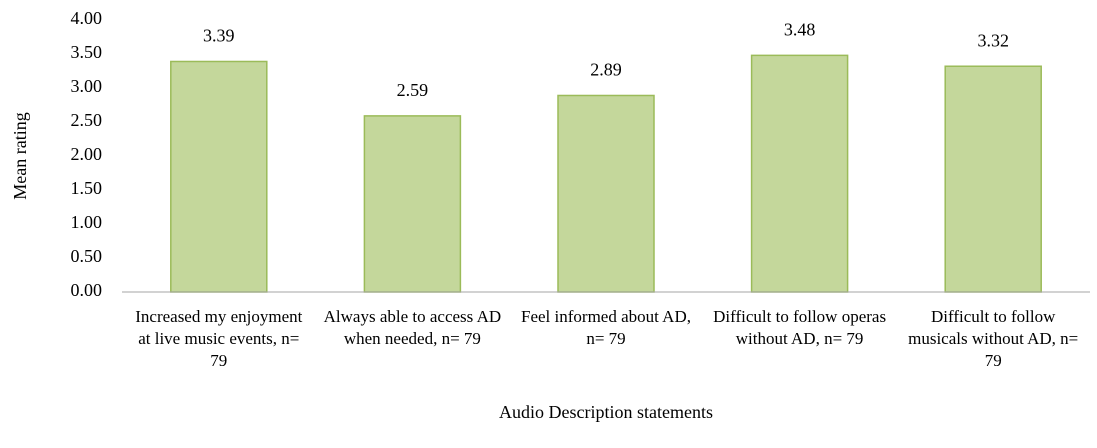  What do you see at coordinates (800, 29) in the screenshot?
I see `data-label: 3.48` at bounding box center [800, 29].